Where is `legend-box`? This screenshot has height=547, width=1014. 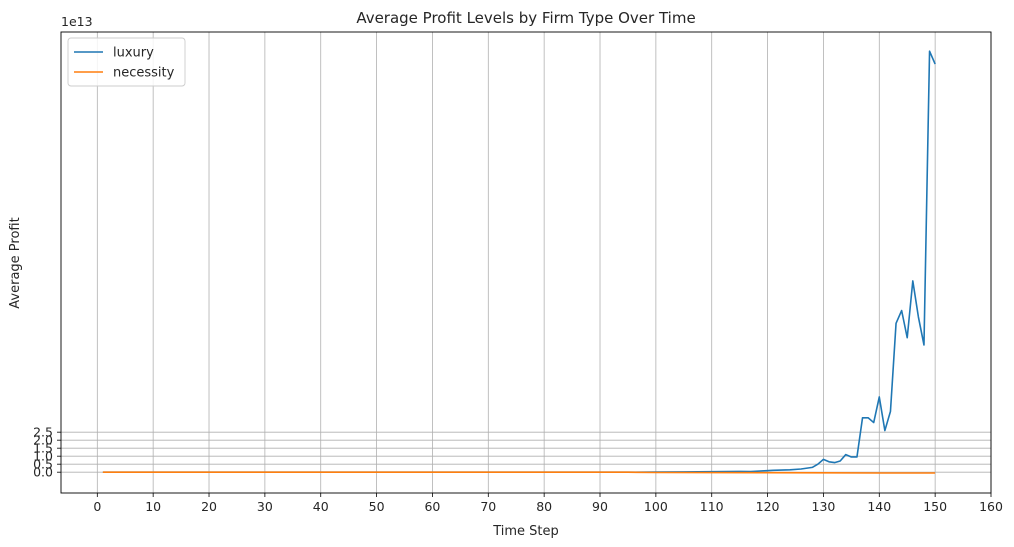 legend-box is located at coordinates (126, 62).